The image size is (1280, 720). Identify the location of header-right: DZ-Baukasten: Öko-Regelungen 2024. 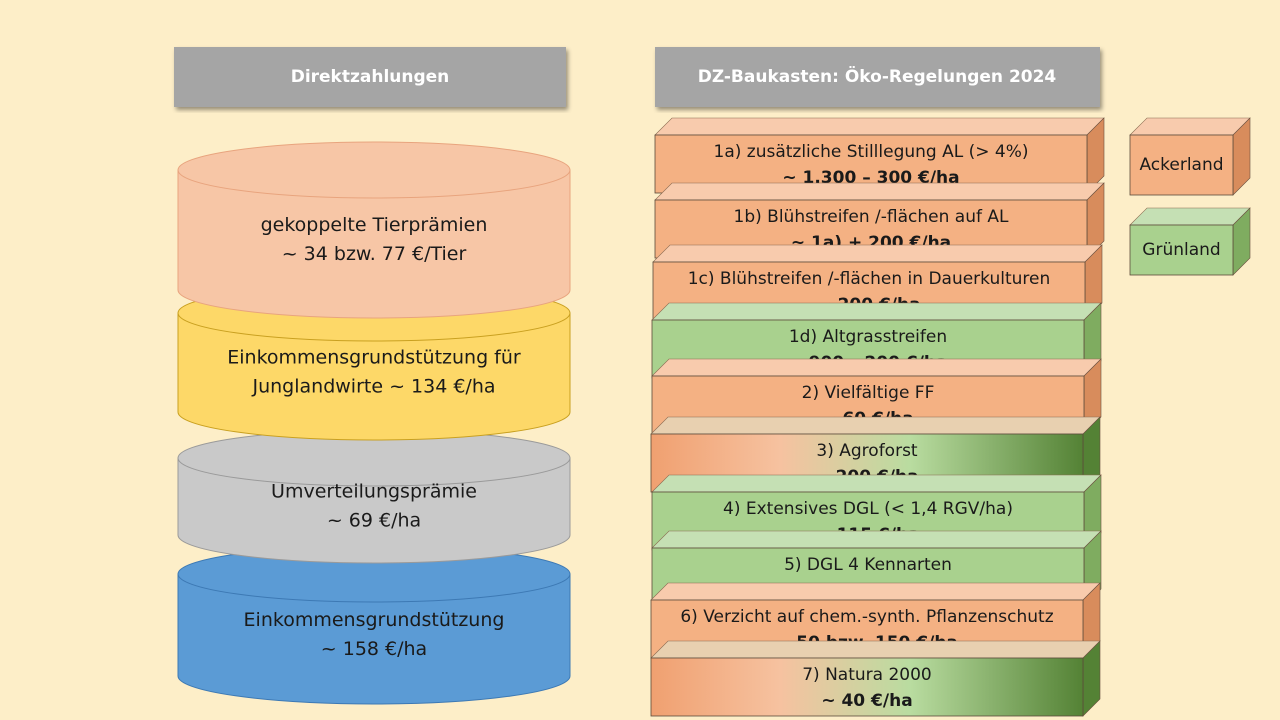
(877, 76).